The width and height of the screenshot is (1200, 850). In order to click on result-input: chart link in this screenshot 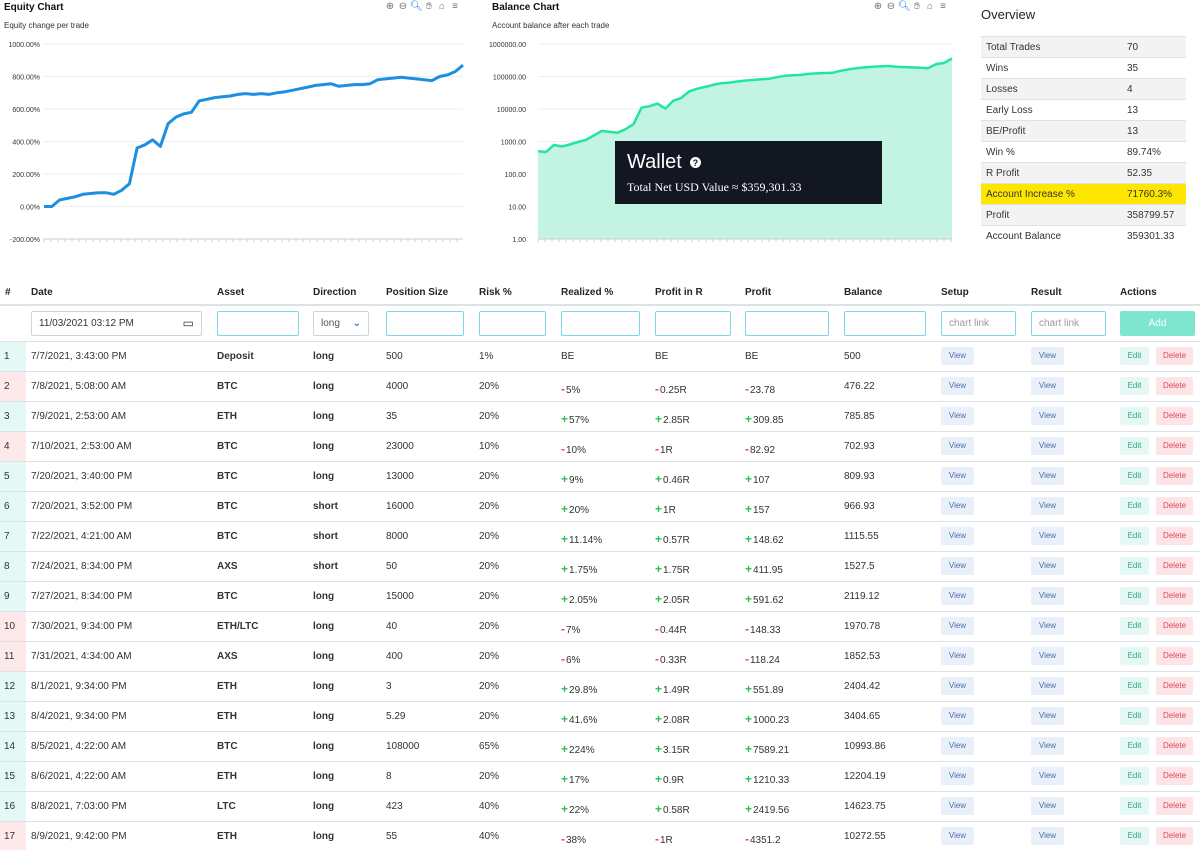, I will do `click(1068, 323)`.